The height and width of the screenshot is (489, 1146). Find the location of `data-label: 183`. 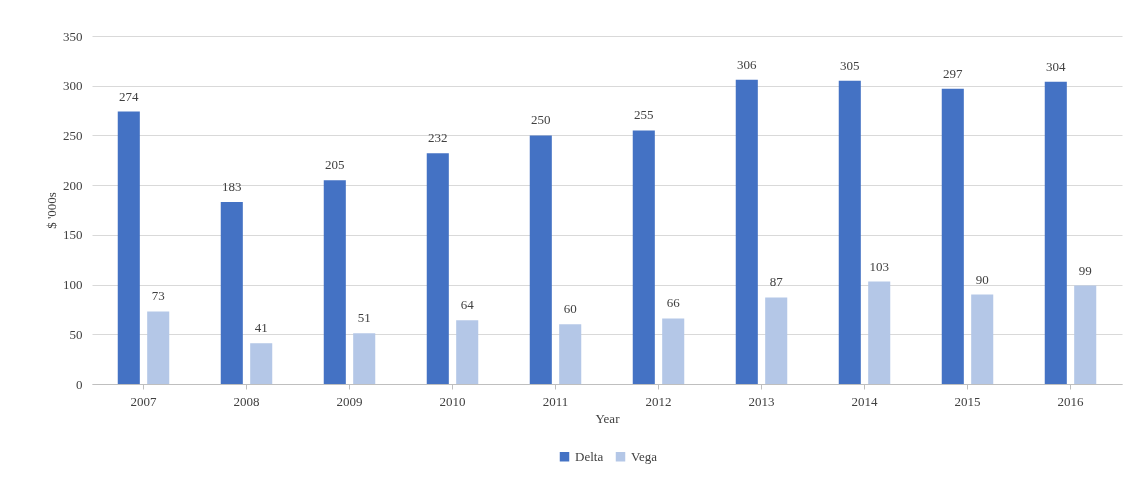

data-label: 183 is located at coordinates (232, 187).